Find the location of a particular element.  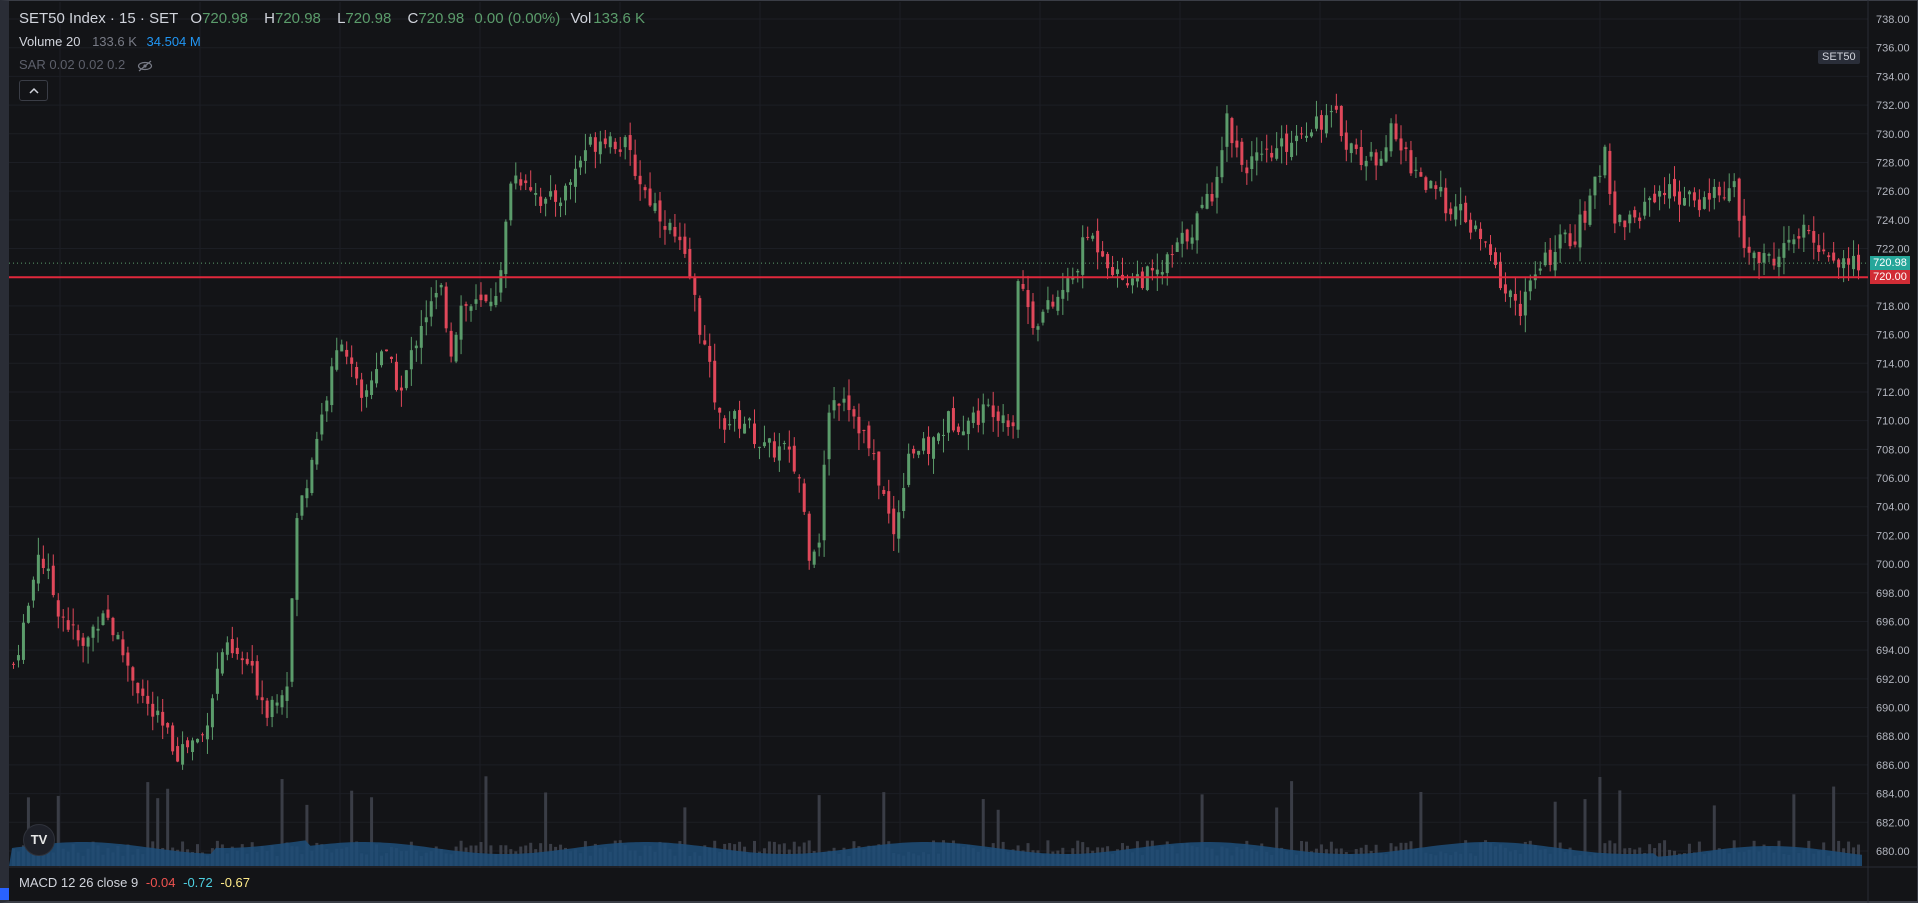

hidden-eye-icon is located at coordinates (145, 66).